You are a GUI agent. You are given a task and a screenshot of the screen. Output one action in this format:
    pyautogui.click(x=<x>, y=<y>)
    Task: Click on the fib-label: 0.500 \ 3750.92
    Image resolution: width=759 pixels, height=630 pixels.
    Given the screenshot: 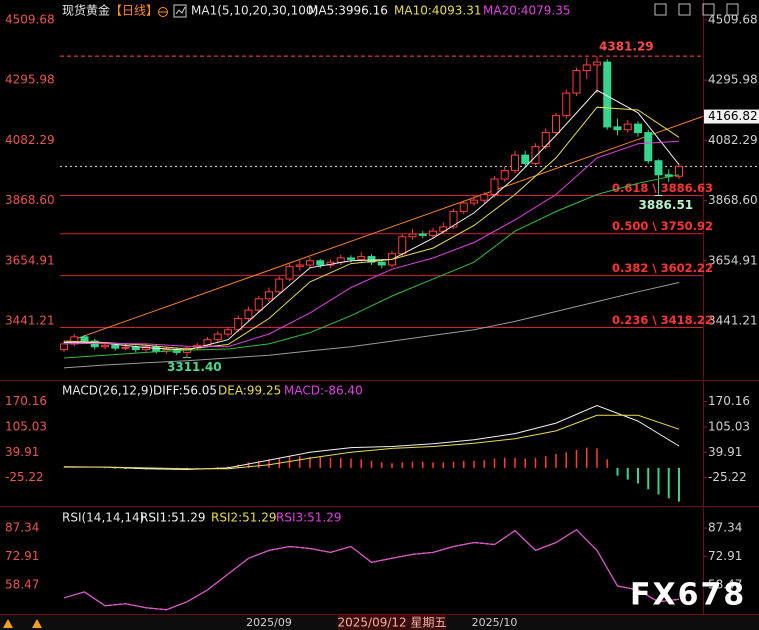 What is the action you would take?
    pyautogui.click(x=662, y=226)
    